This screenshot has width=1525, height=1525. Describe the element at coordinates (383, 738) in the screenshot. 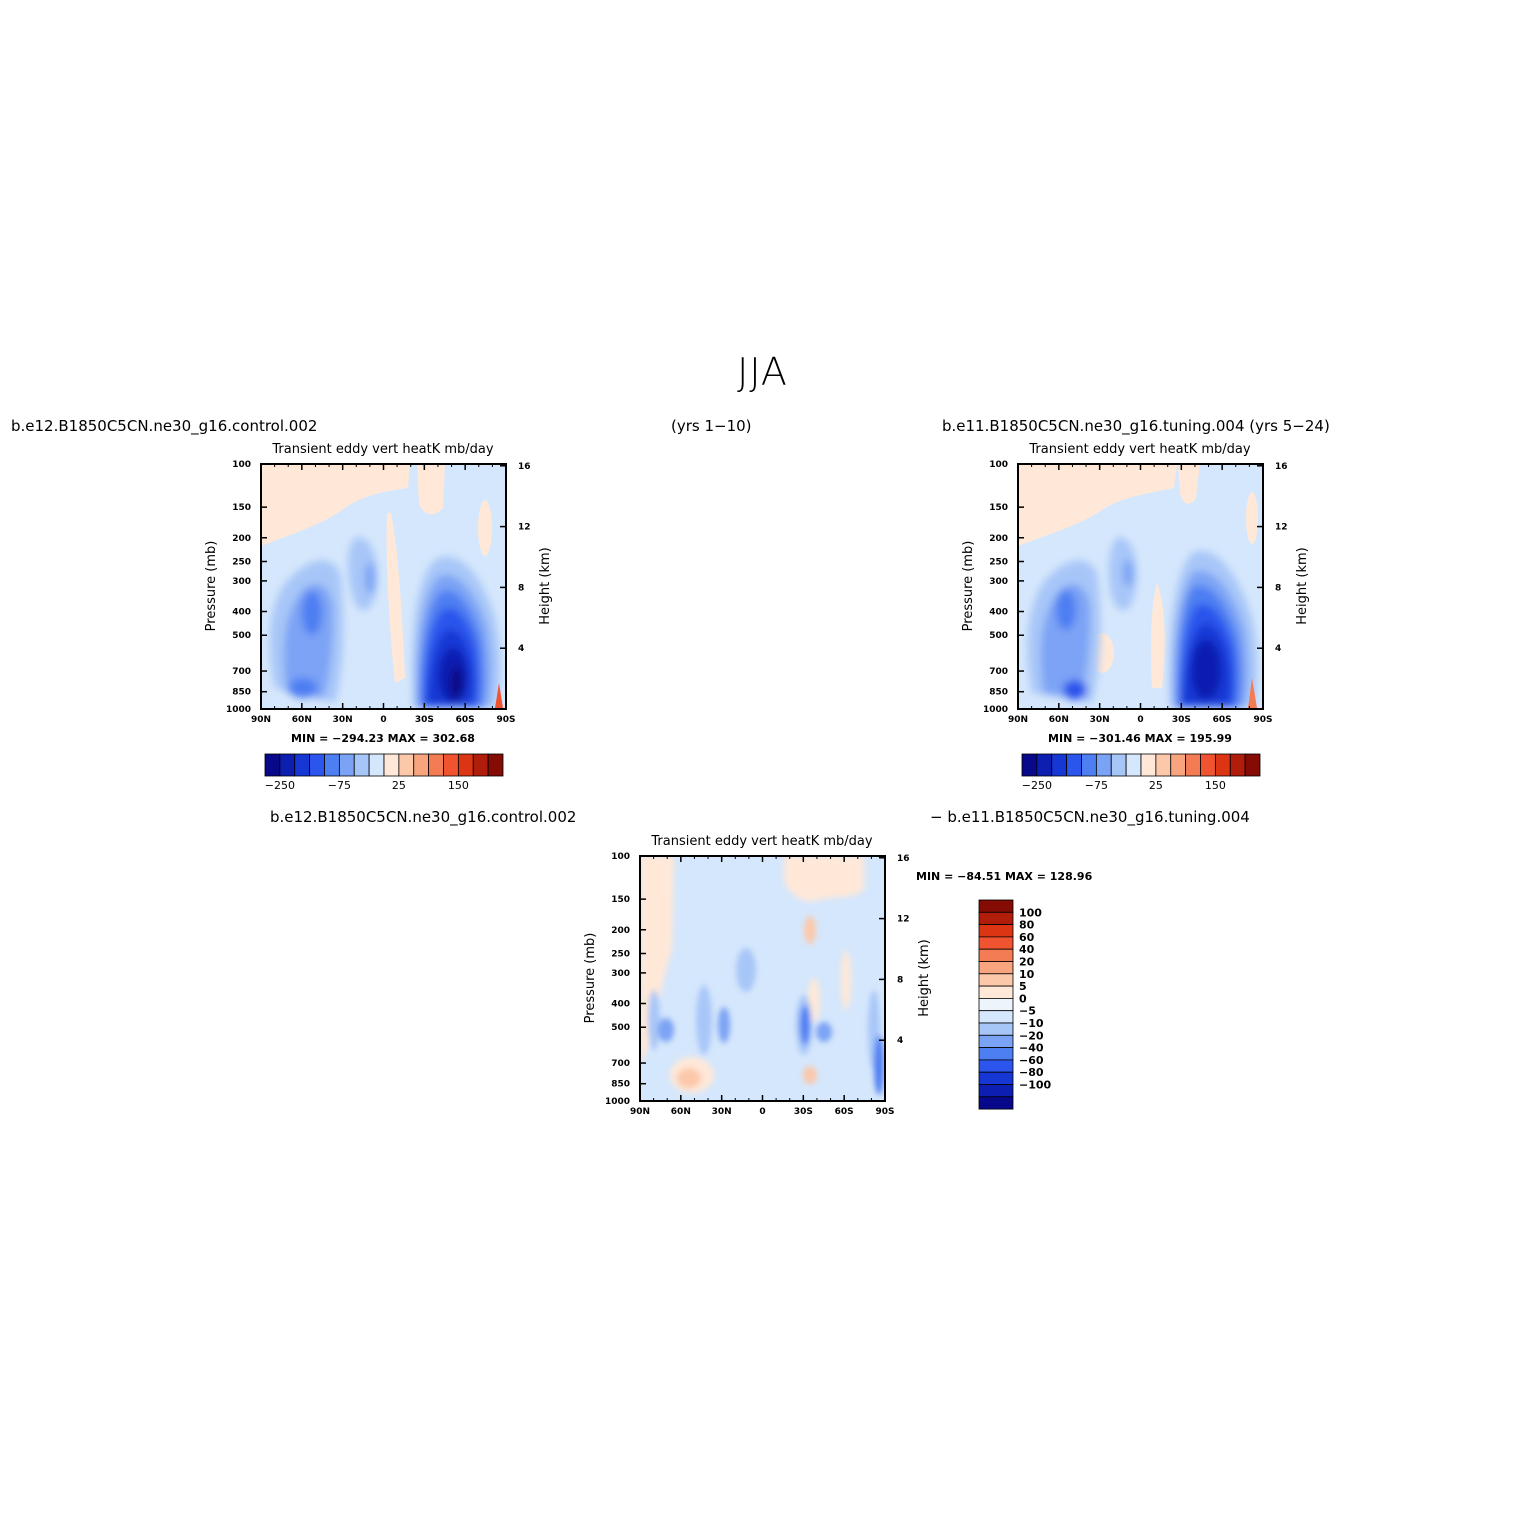

I see `case1-stats: MIN = −294.23 MAX = 302.68` at that location.